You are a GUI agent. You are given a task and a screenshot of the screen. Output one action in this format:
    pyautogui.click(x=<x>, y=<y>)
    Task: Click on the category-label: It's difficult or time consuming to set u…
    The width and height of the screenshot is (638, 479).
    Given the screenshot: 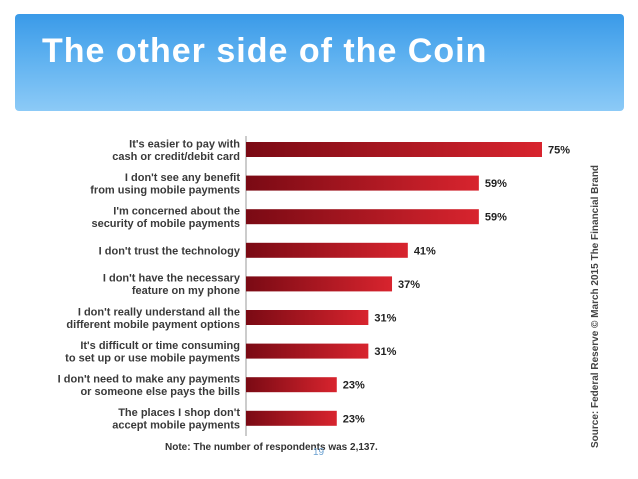 What is the action you would take?
    pyautogui.click(x=152, y=352)
    